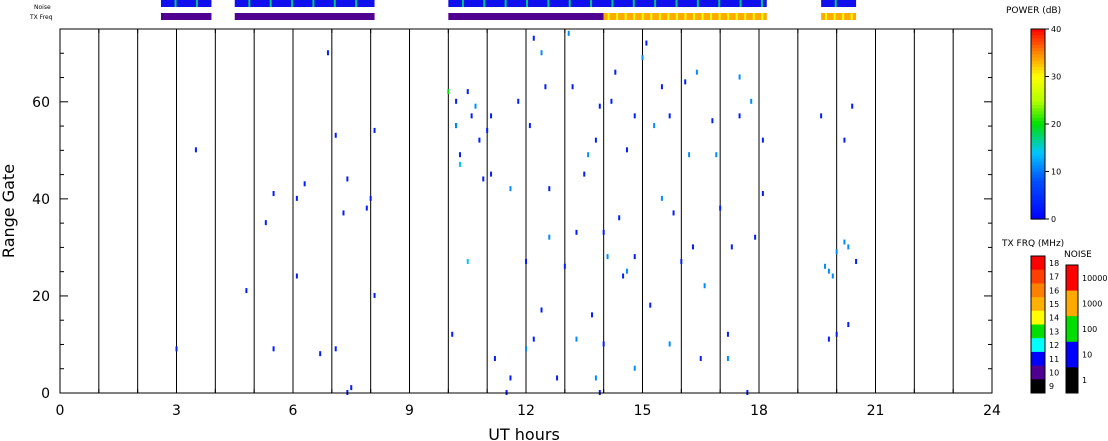 Image resolution: width=1108 pixels, height=441 pixels. What do you see at coordinates (839, 3) in the screenshot?
I see `noise-strip-segment` at bounding box center [839, 3].